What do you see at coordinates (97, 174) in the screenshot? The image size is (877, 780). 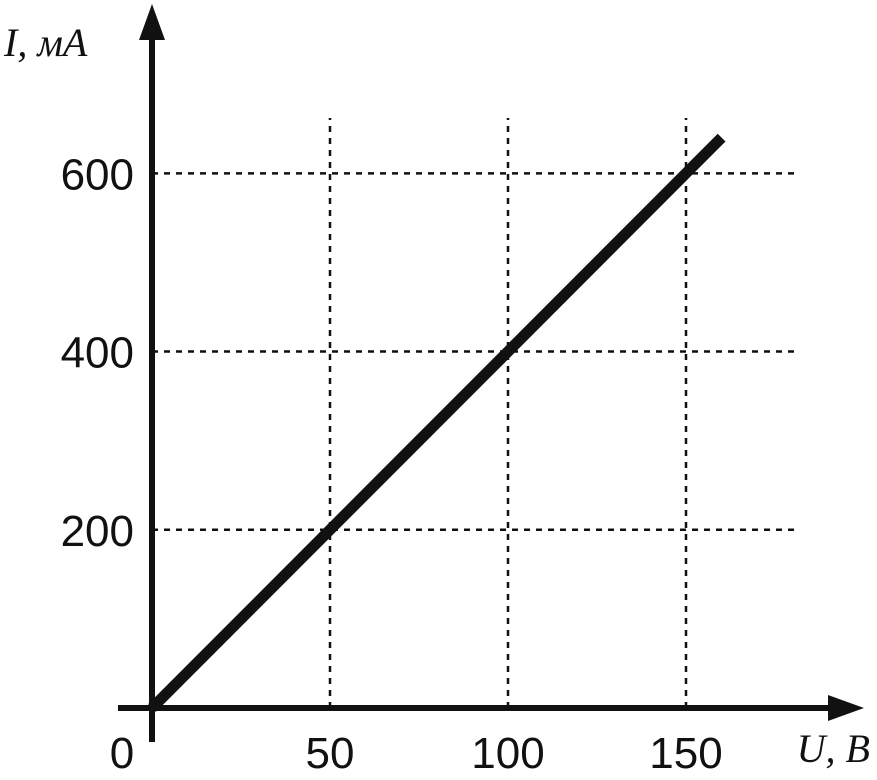 I see `y-tick-label: 600` at bounding box center [97, 174].